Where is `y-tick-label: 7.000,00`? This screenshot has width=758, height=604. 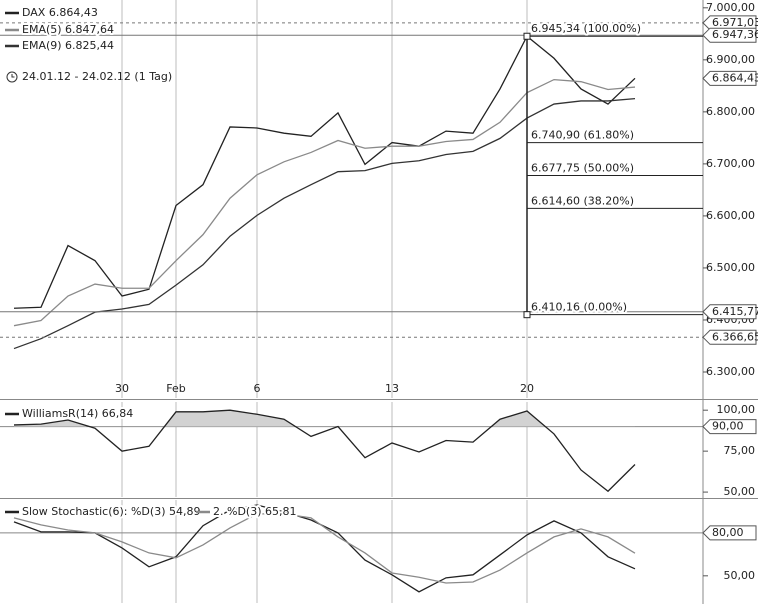
y-tick-label: 7.000,00 is located at coordinates (730, 7).